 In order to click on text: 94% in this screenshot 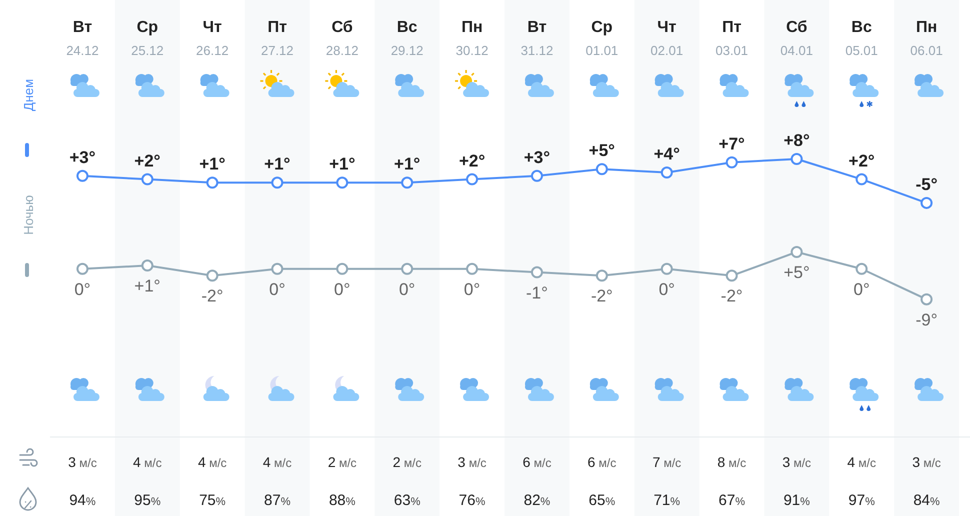, I will do `click(82, 500)`.